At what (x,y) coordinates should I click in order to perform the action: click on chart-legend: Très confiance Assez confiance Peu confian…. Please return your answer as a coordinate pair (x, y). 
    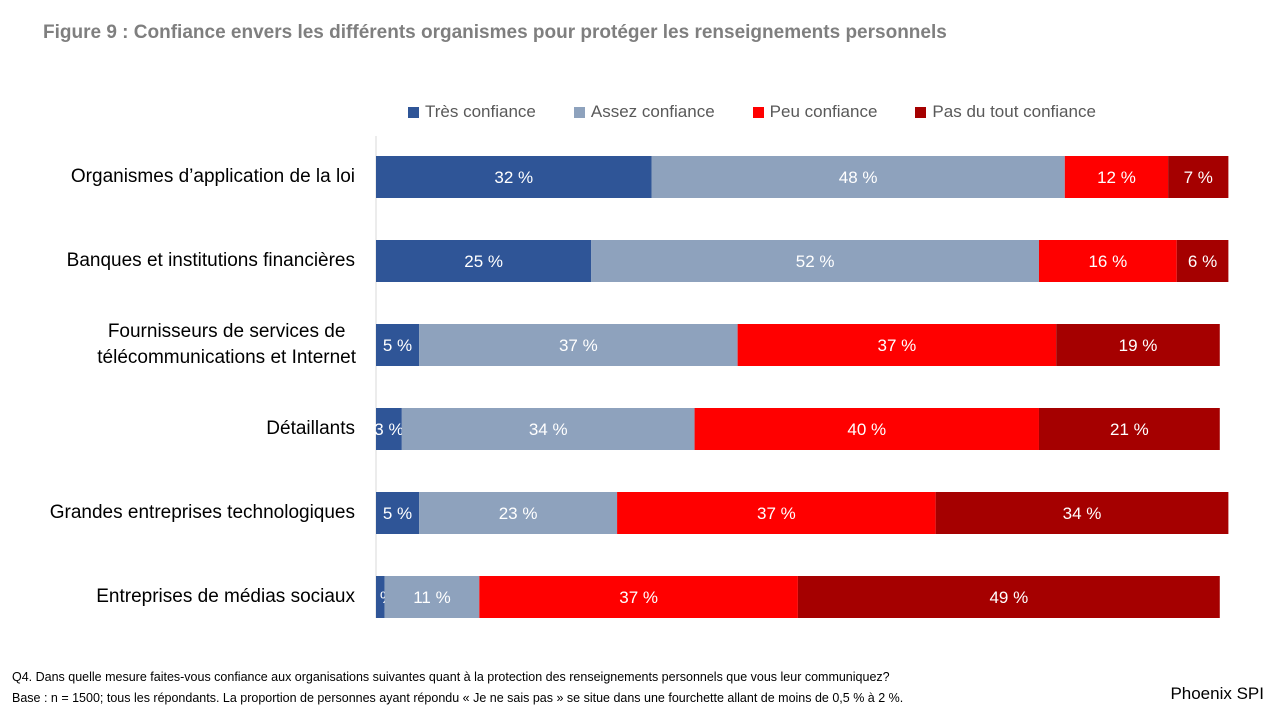
    Looking at the image, I should click on (771, 112).